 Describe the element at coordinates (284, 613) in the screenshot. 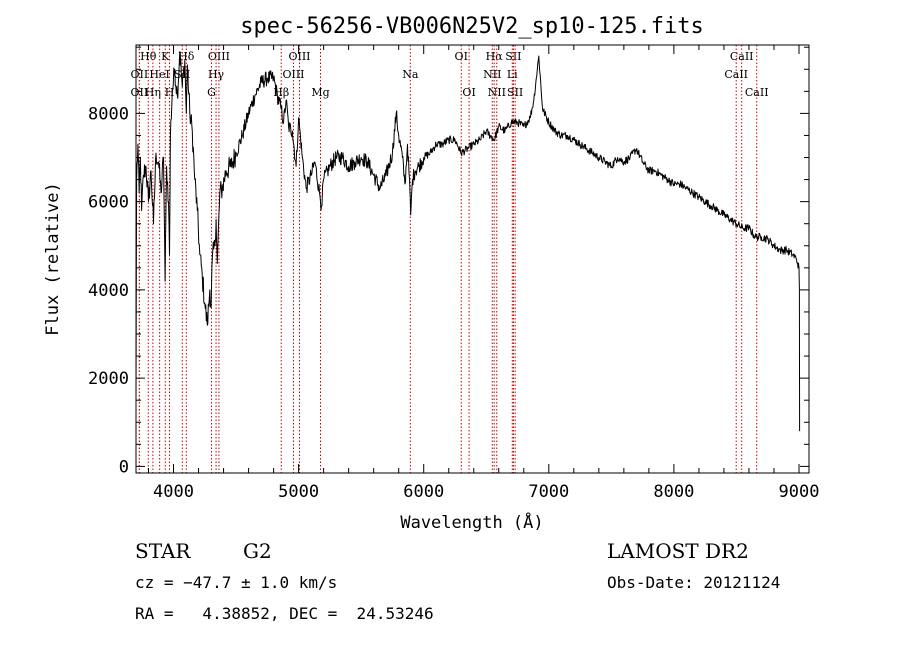

I see `coordinates-readout: RA = 4.38852, DEC = 24.53246` at that location.